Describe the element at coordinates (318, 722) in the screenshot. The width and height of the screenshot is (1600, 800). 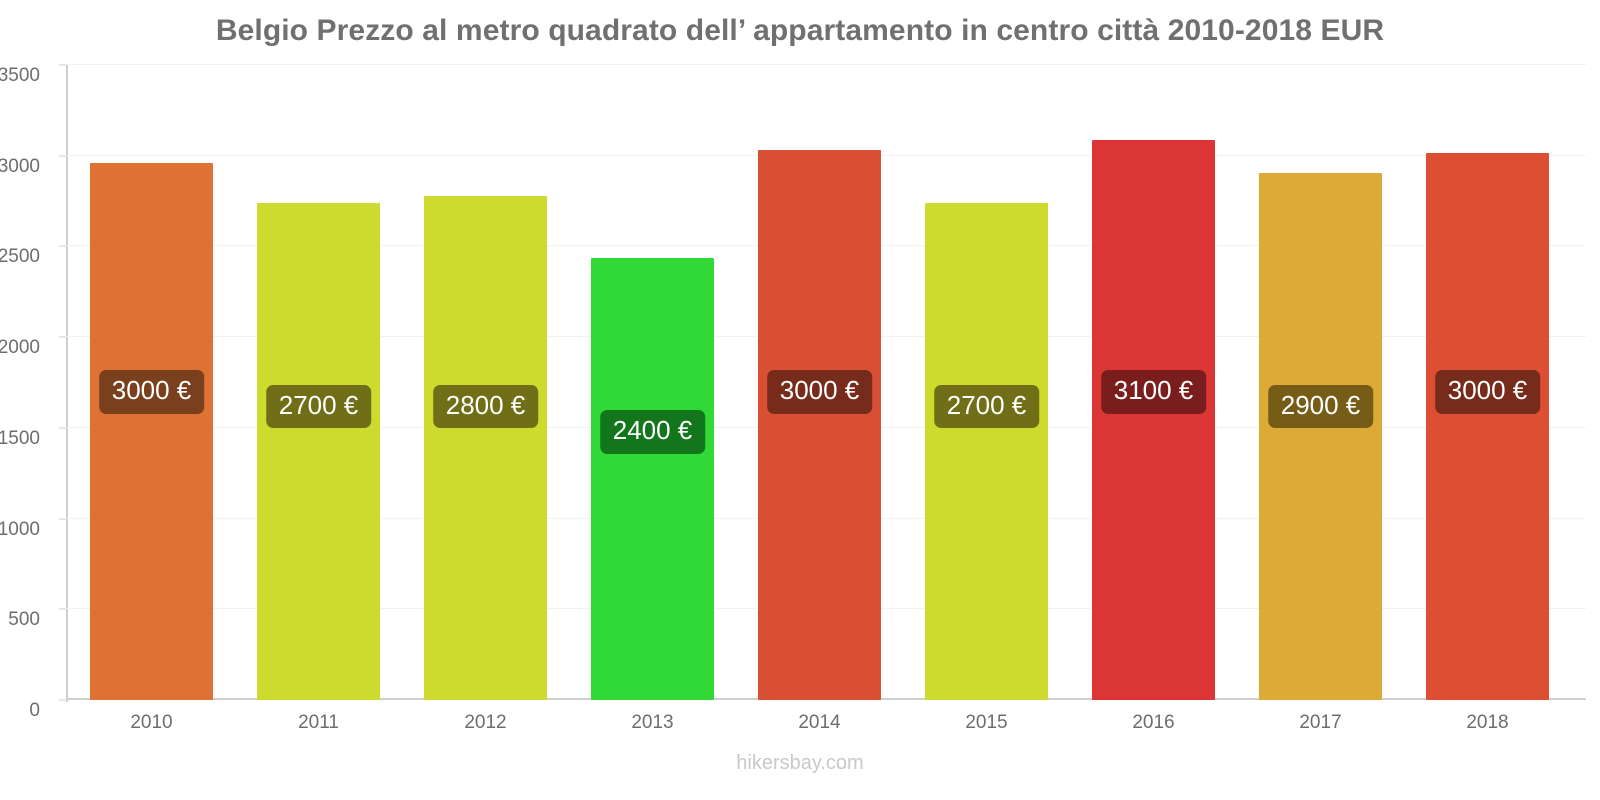
I see `x-axis-tick-label: 2011` at that location.